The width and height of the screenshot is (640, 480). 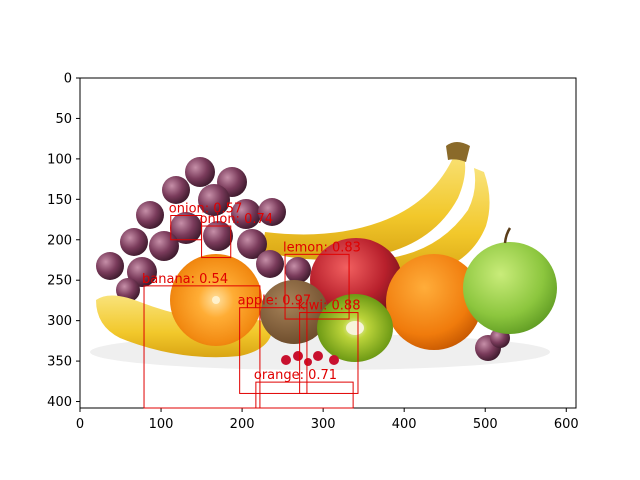 I want to click on detection-label: onion: 0.74, so click(x=236, y=219).